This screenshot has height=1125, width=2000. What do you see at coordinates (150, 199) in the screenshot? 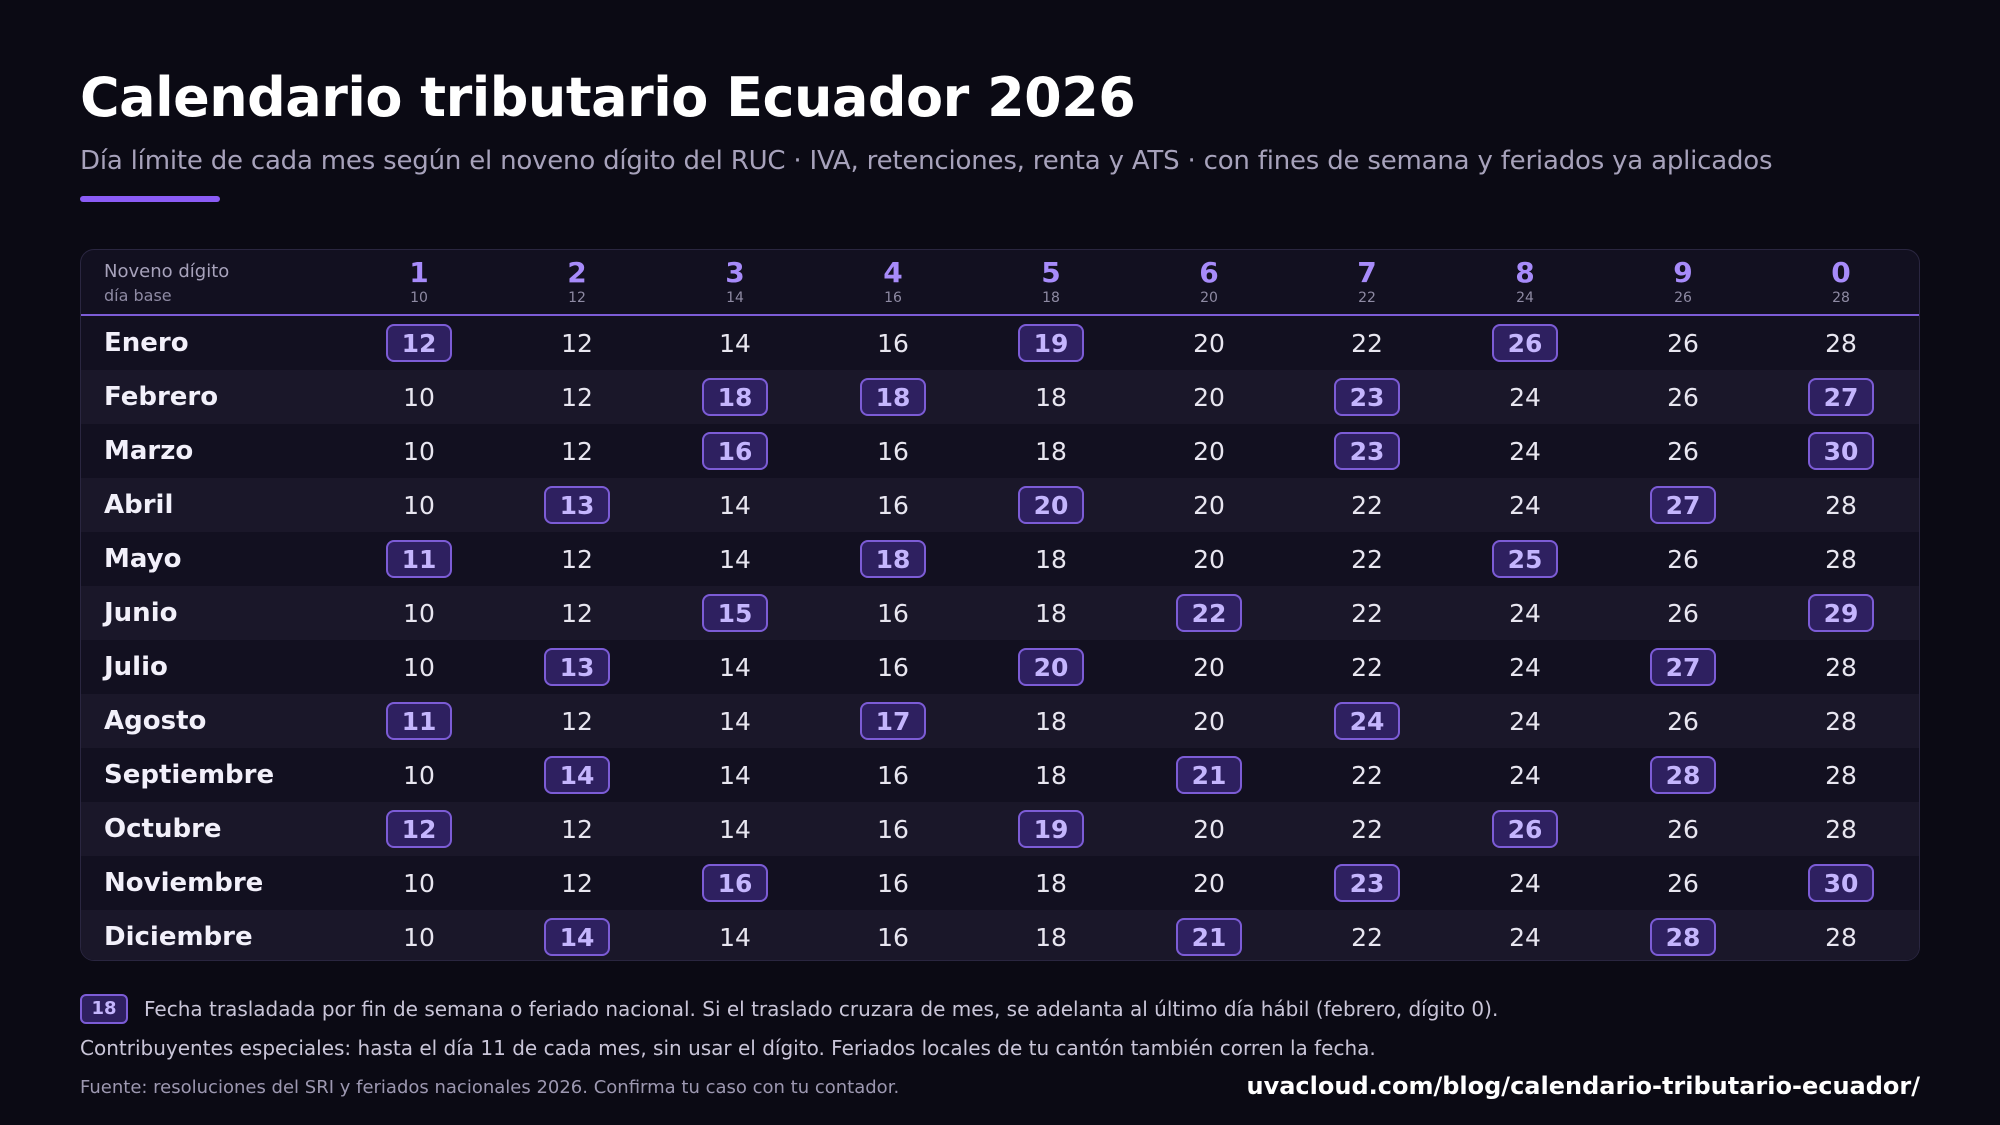
I see `accent-underline` at bounding box center [150, 199].